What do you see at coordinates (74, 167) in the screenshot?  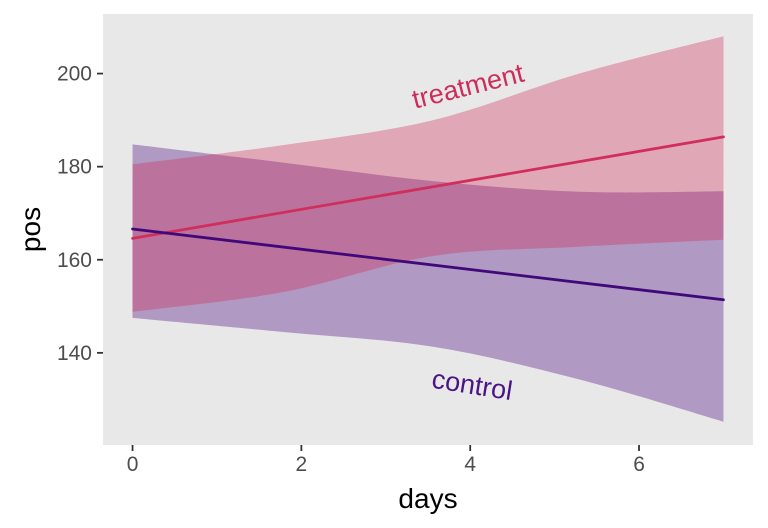 I see `y-tick-label: 180` at bounding box center [74, 167].